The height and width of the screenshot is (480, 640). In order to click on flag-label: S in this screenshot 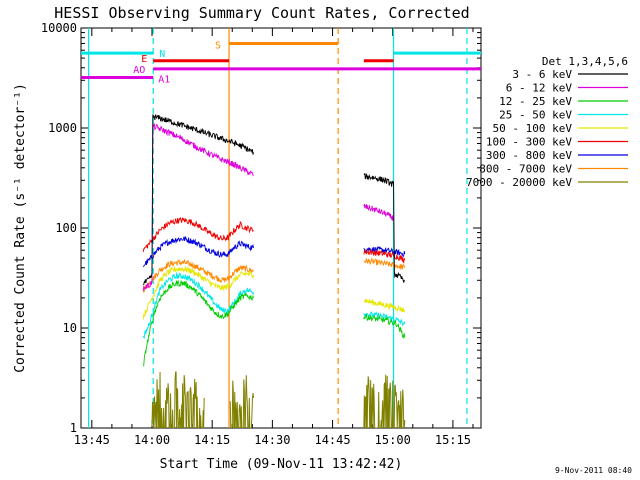, I will do `click(218, 45)`.